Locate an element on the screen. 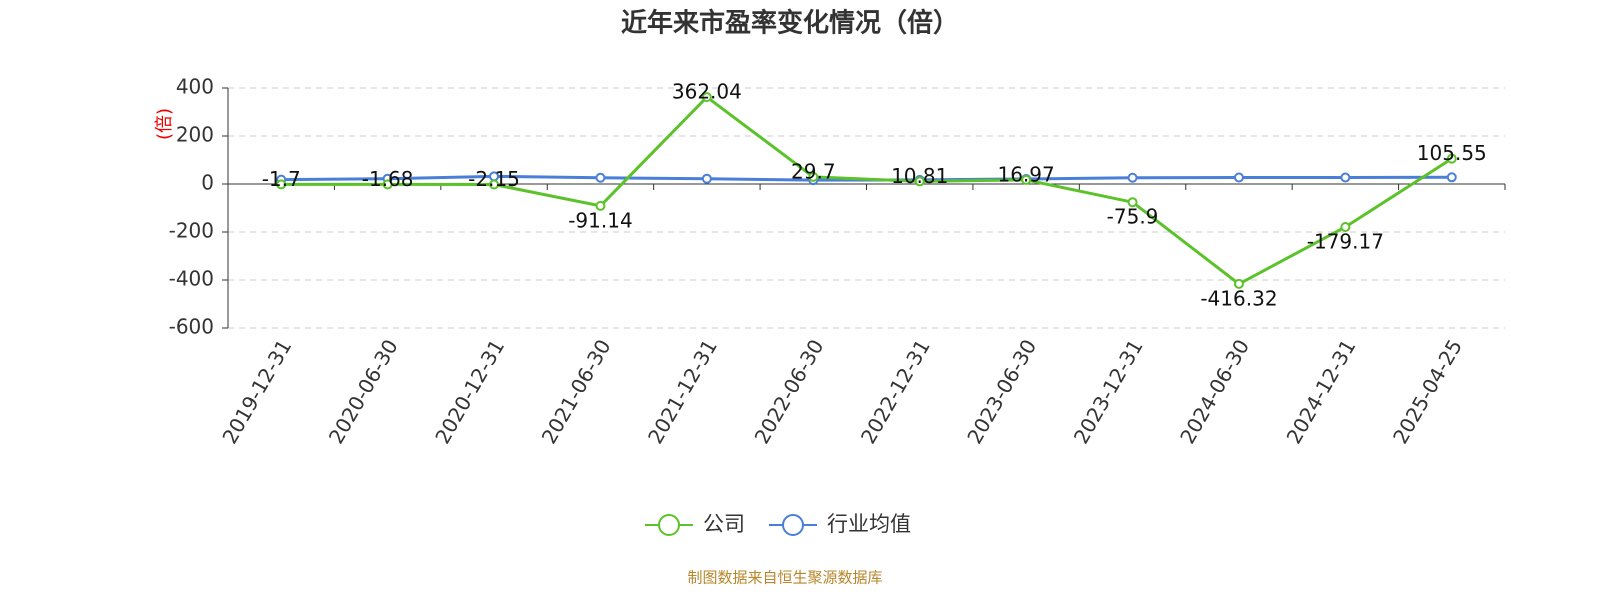  y-axis-label: (倍) is located at coordinates (164, 124).